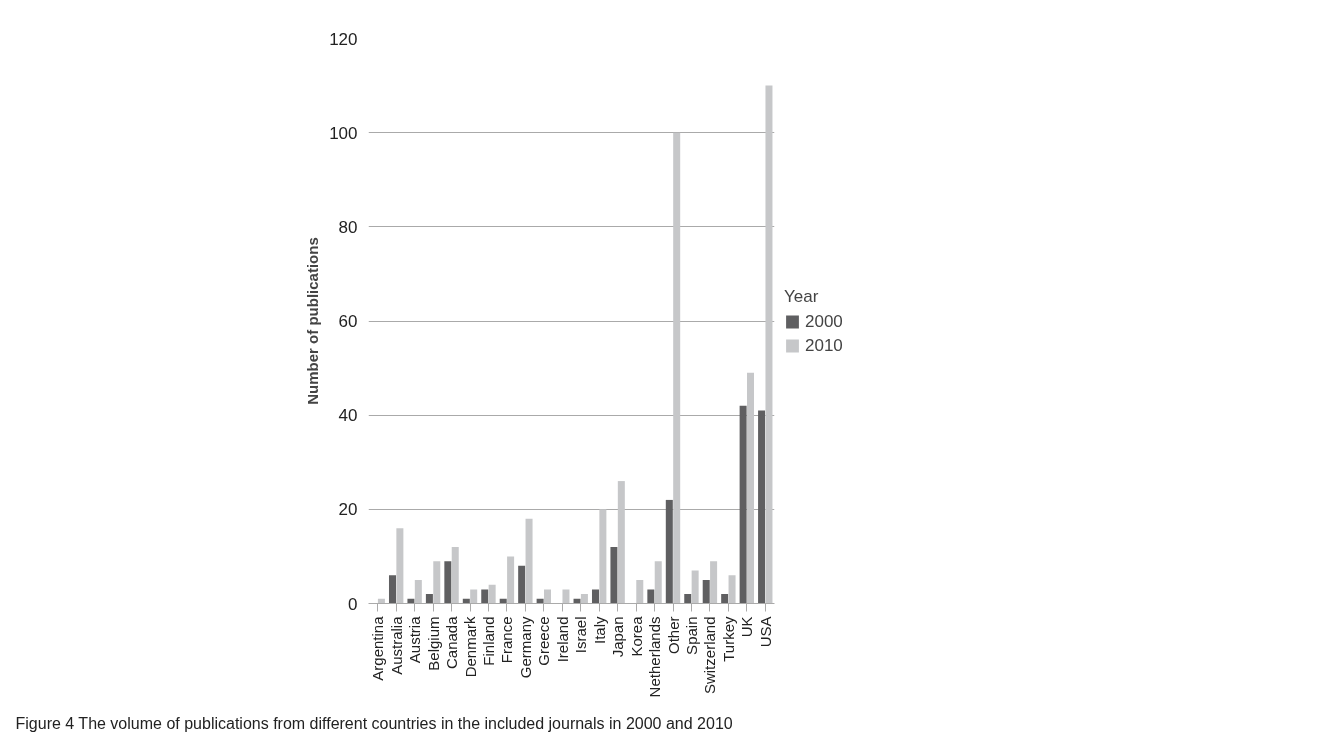 This screenshot has width=1337, height=744. I want to click on y-tick-label: 100, so click(343, 133).